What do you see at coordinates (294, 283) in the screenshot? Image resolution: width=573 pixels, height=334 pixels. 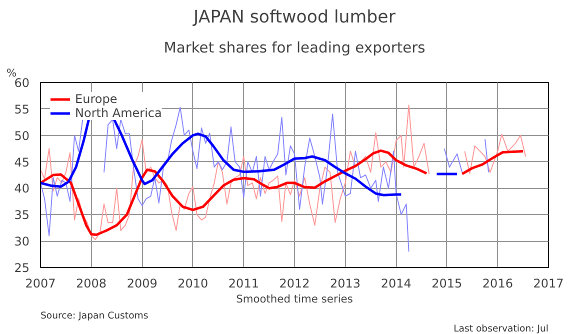 I see `x-tick-label: 2012` at bounding box center [294, 283].